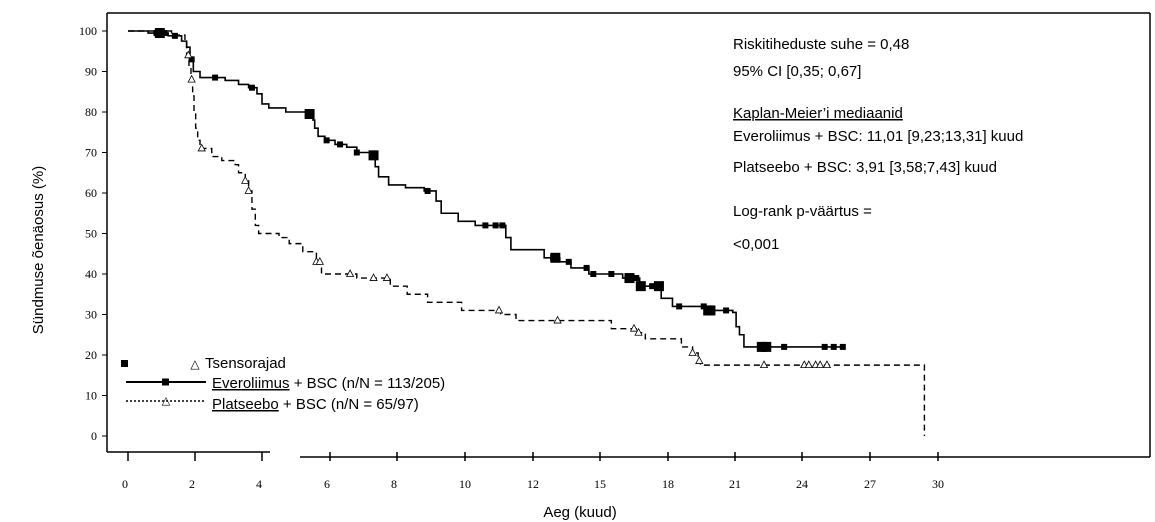 Image resolution: width=1155 pixels, height=522 pixels. Describe the element at coordinates (245, 363) in the screenshot. I see `legend-censor-label: Tsensorajad` at that location.